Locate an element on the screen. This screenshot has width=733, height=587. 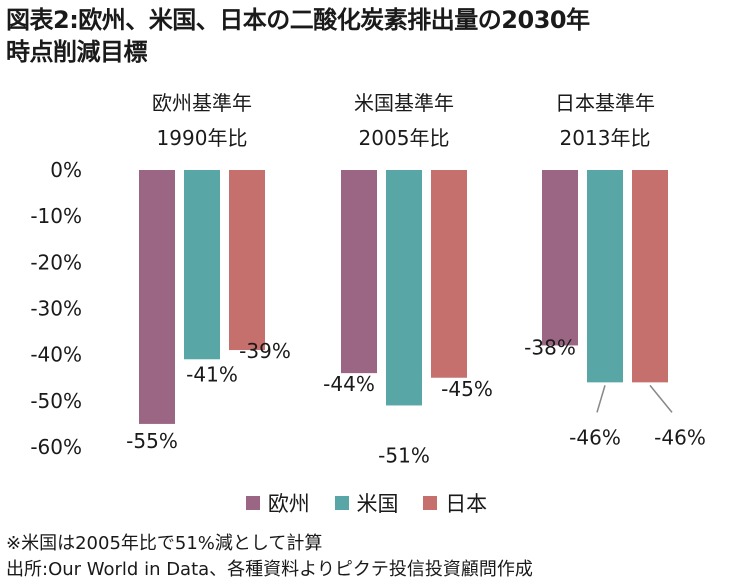
source-note: 出所:Our World in Data、各種資料よりピクテ投信投資顧問作成 is located at coordinates (269, 569).